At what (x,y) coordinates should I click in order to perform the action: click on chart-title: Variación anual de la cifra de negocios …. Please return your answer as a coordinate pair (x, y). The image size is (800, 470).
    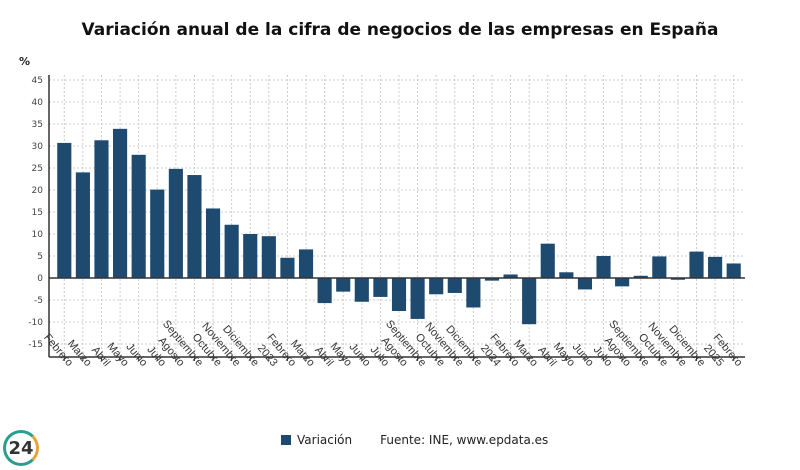
    Looking at the image, I should click on (400, 30).